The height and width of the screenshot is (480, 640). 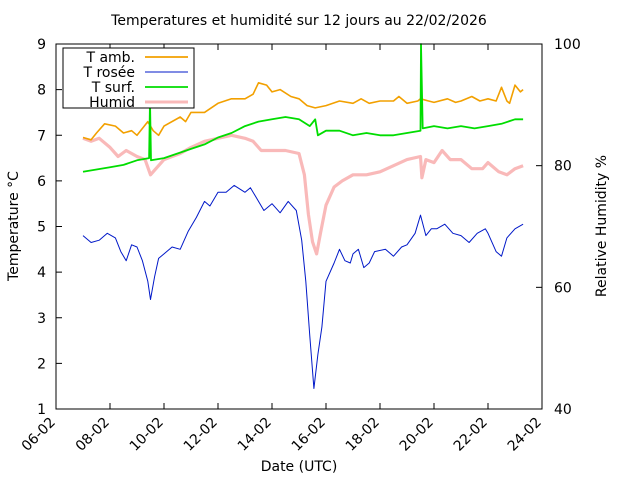 I want to click on x-tick-label: 16-02, so click(x=309, y=435).